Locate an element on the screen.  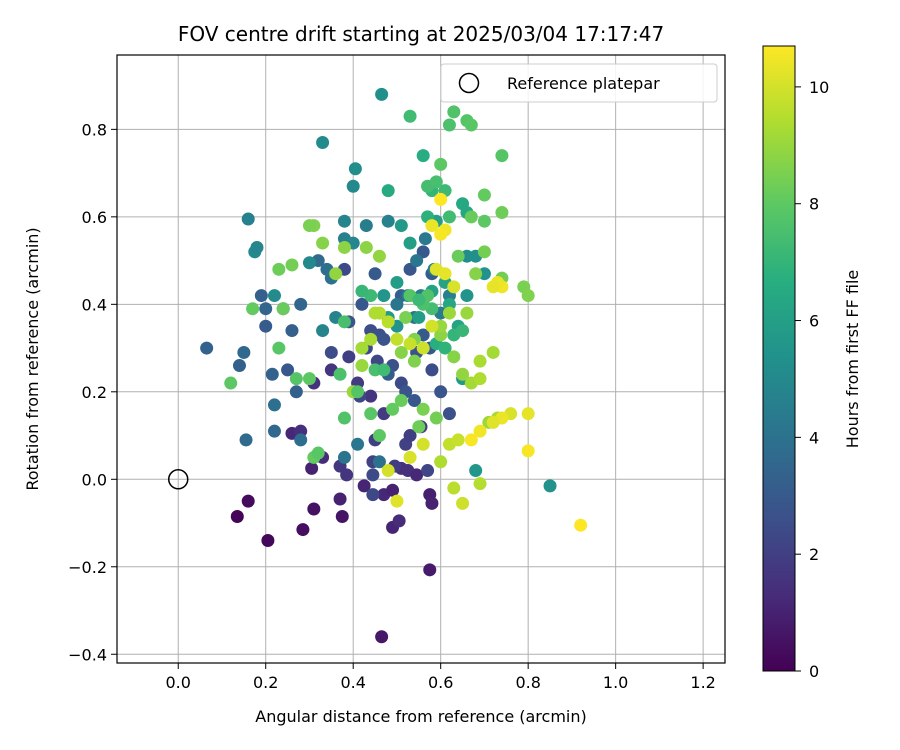
colorbar-label: Hours from first FF file is located at coordinates (852, 359).